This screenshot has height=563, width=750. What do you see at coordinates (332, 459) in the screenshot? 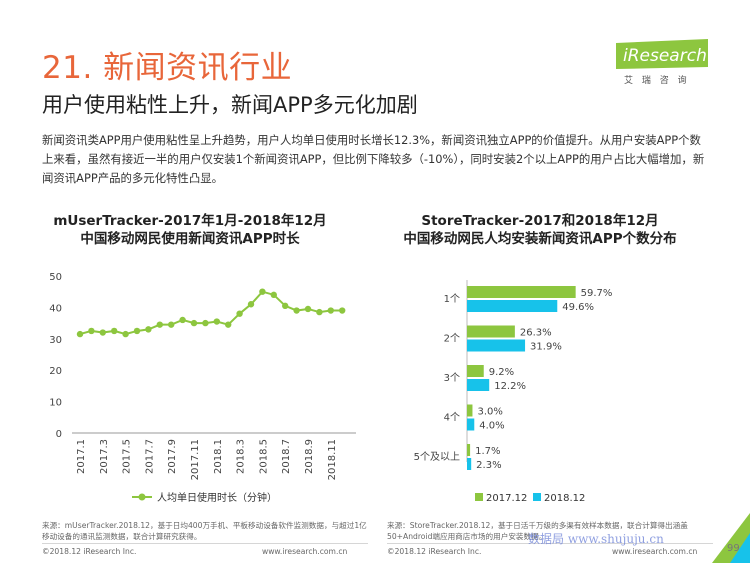
I see `x-tick-label: 2018.11` at bounding box center [332, 459].